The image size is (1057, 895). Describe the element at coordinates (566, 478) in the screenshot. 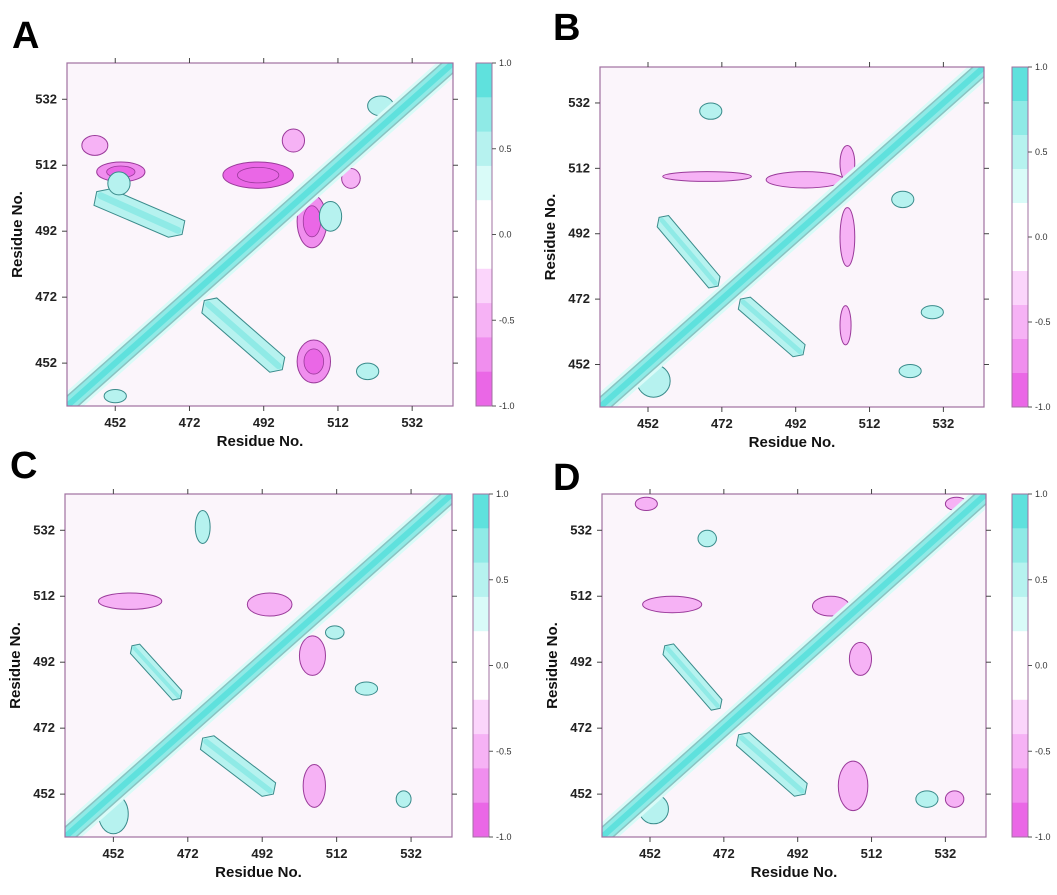

I see `panel-letter: D` at that location.